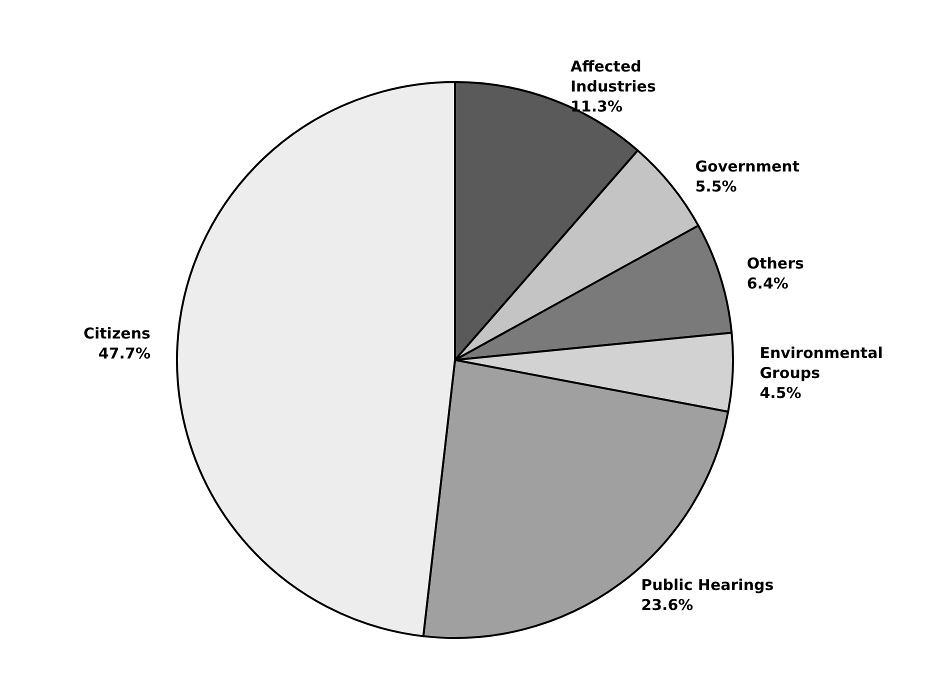 The width and height of the screenshot is (939, 680). I want to click on data-label: 5.5%, so click(716, 187).